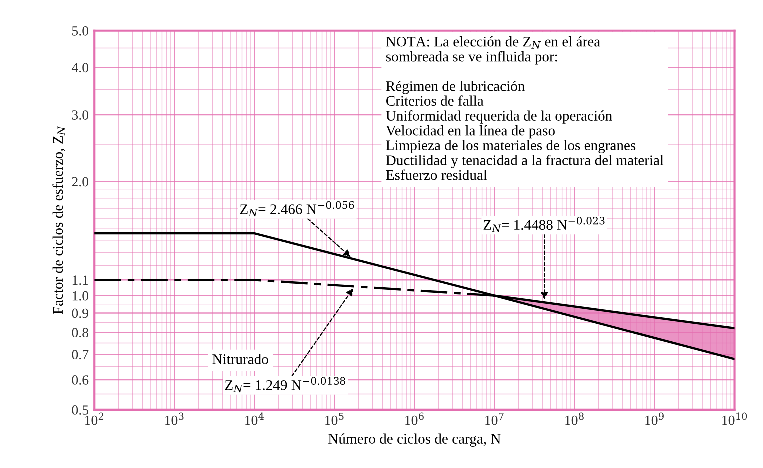  What do you see at coordinates (414, 440) in the screenshot?
I see `x-axis-title: Número de ciclos de carga, N` at bounding box center [414, 440].